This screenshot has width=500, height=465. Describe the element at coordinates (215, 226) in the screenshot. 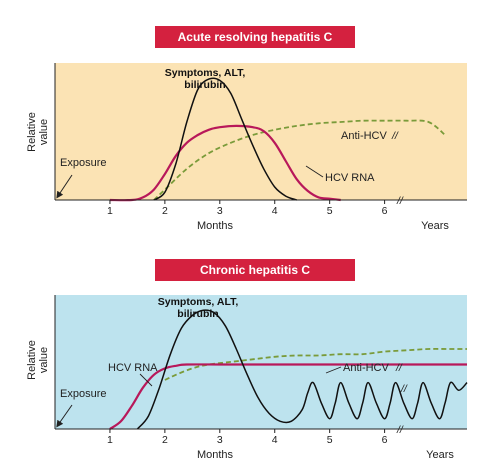

I see `acute-x-label: Months` at that location.